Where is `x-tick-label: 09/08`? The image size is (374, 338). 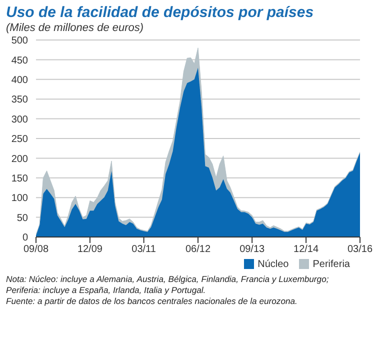 x-tick-label: 09/08 is located at coordinates (36, 250).